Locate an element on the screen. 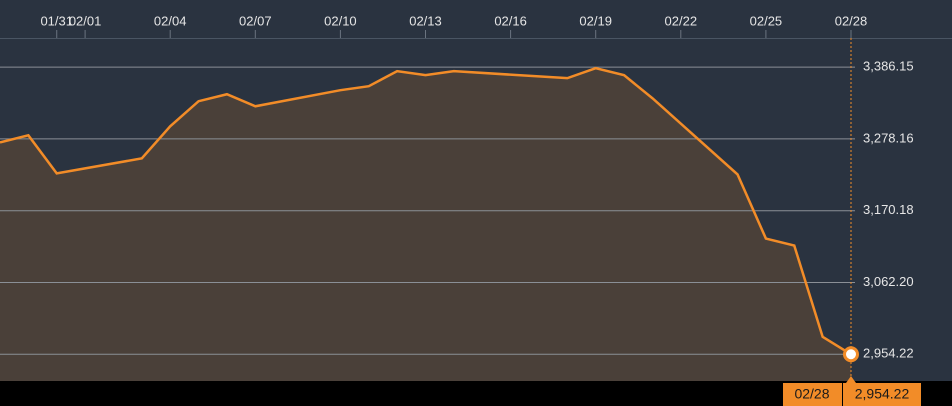 This screenshot has height=406, width=952. x-tick-label: 01/31 is located at coordinates (56, 20).